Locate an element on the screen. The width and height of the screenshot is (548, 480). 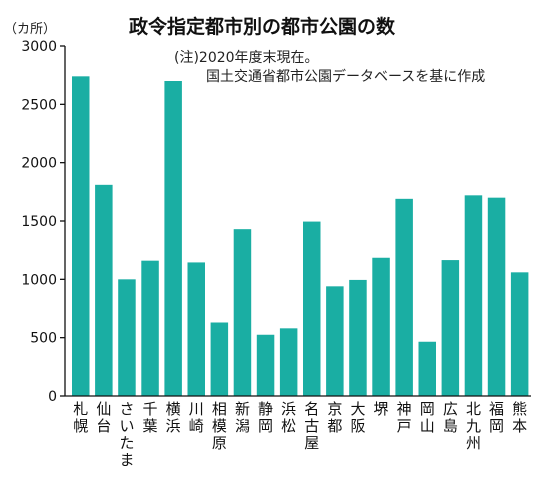
y-tick-label: 2000 is located at coordinates (39, 164).